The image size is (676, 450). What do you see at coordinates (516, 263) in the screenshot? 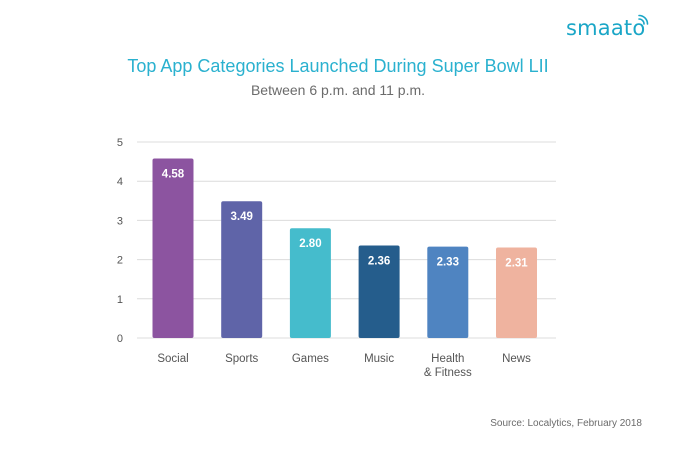
I see `bar-value-label: 2.31` at bounding box center [516, 263].